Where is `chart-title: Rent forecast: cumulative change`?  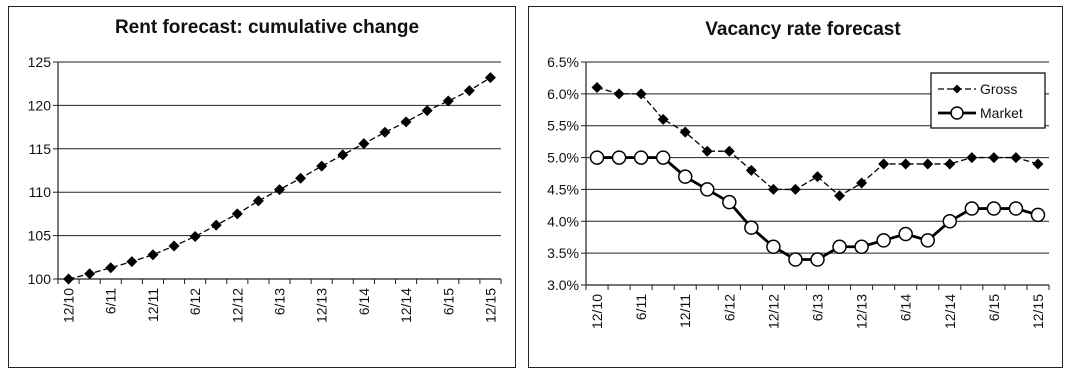
chart-title: Rent forecast: cumulative change is located at coordinates (267, 27).